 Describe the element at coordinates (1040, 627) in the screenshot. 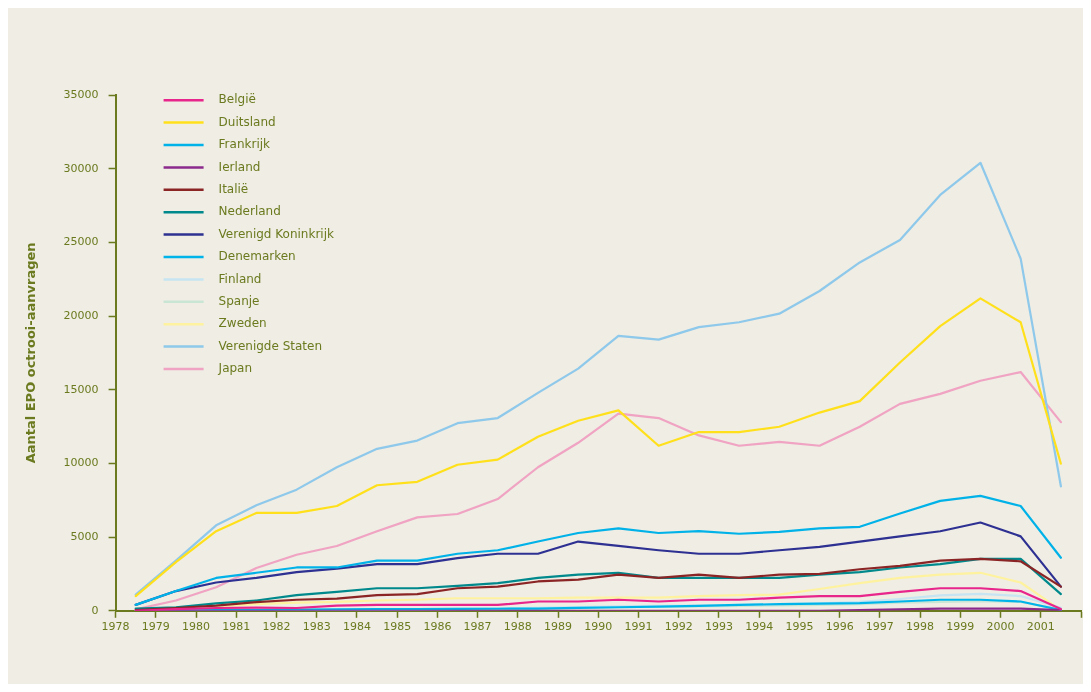

I see `x-tick-label: 2001` at that location.